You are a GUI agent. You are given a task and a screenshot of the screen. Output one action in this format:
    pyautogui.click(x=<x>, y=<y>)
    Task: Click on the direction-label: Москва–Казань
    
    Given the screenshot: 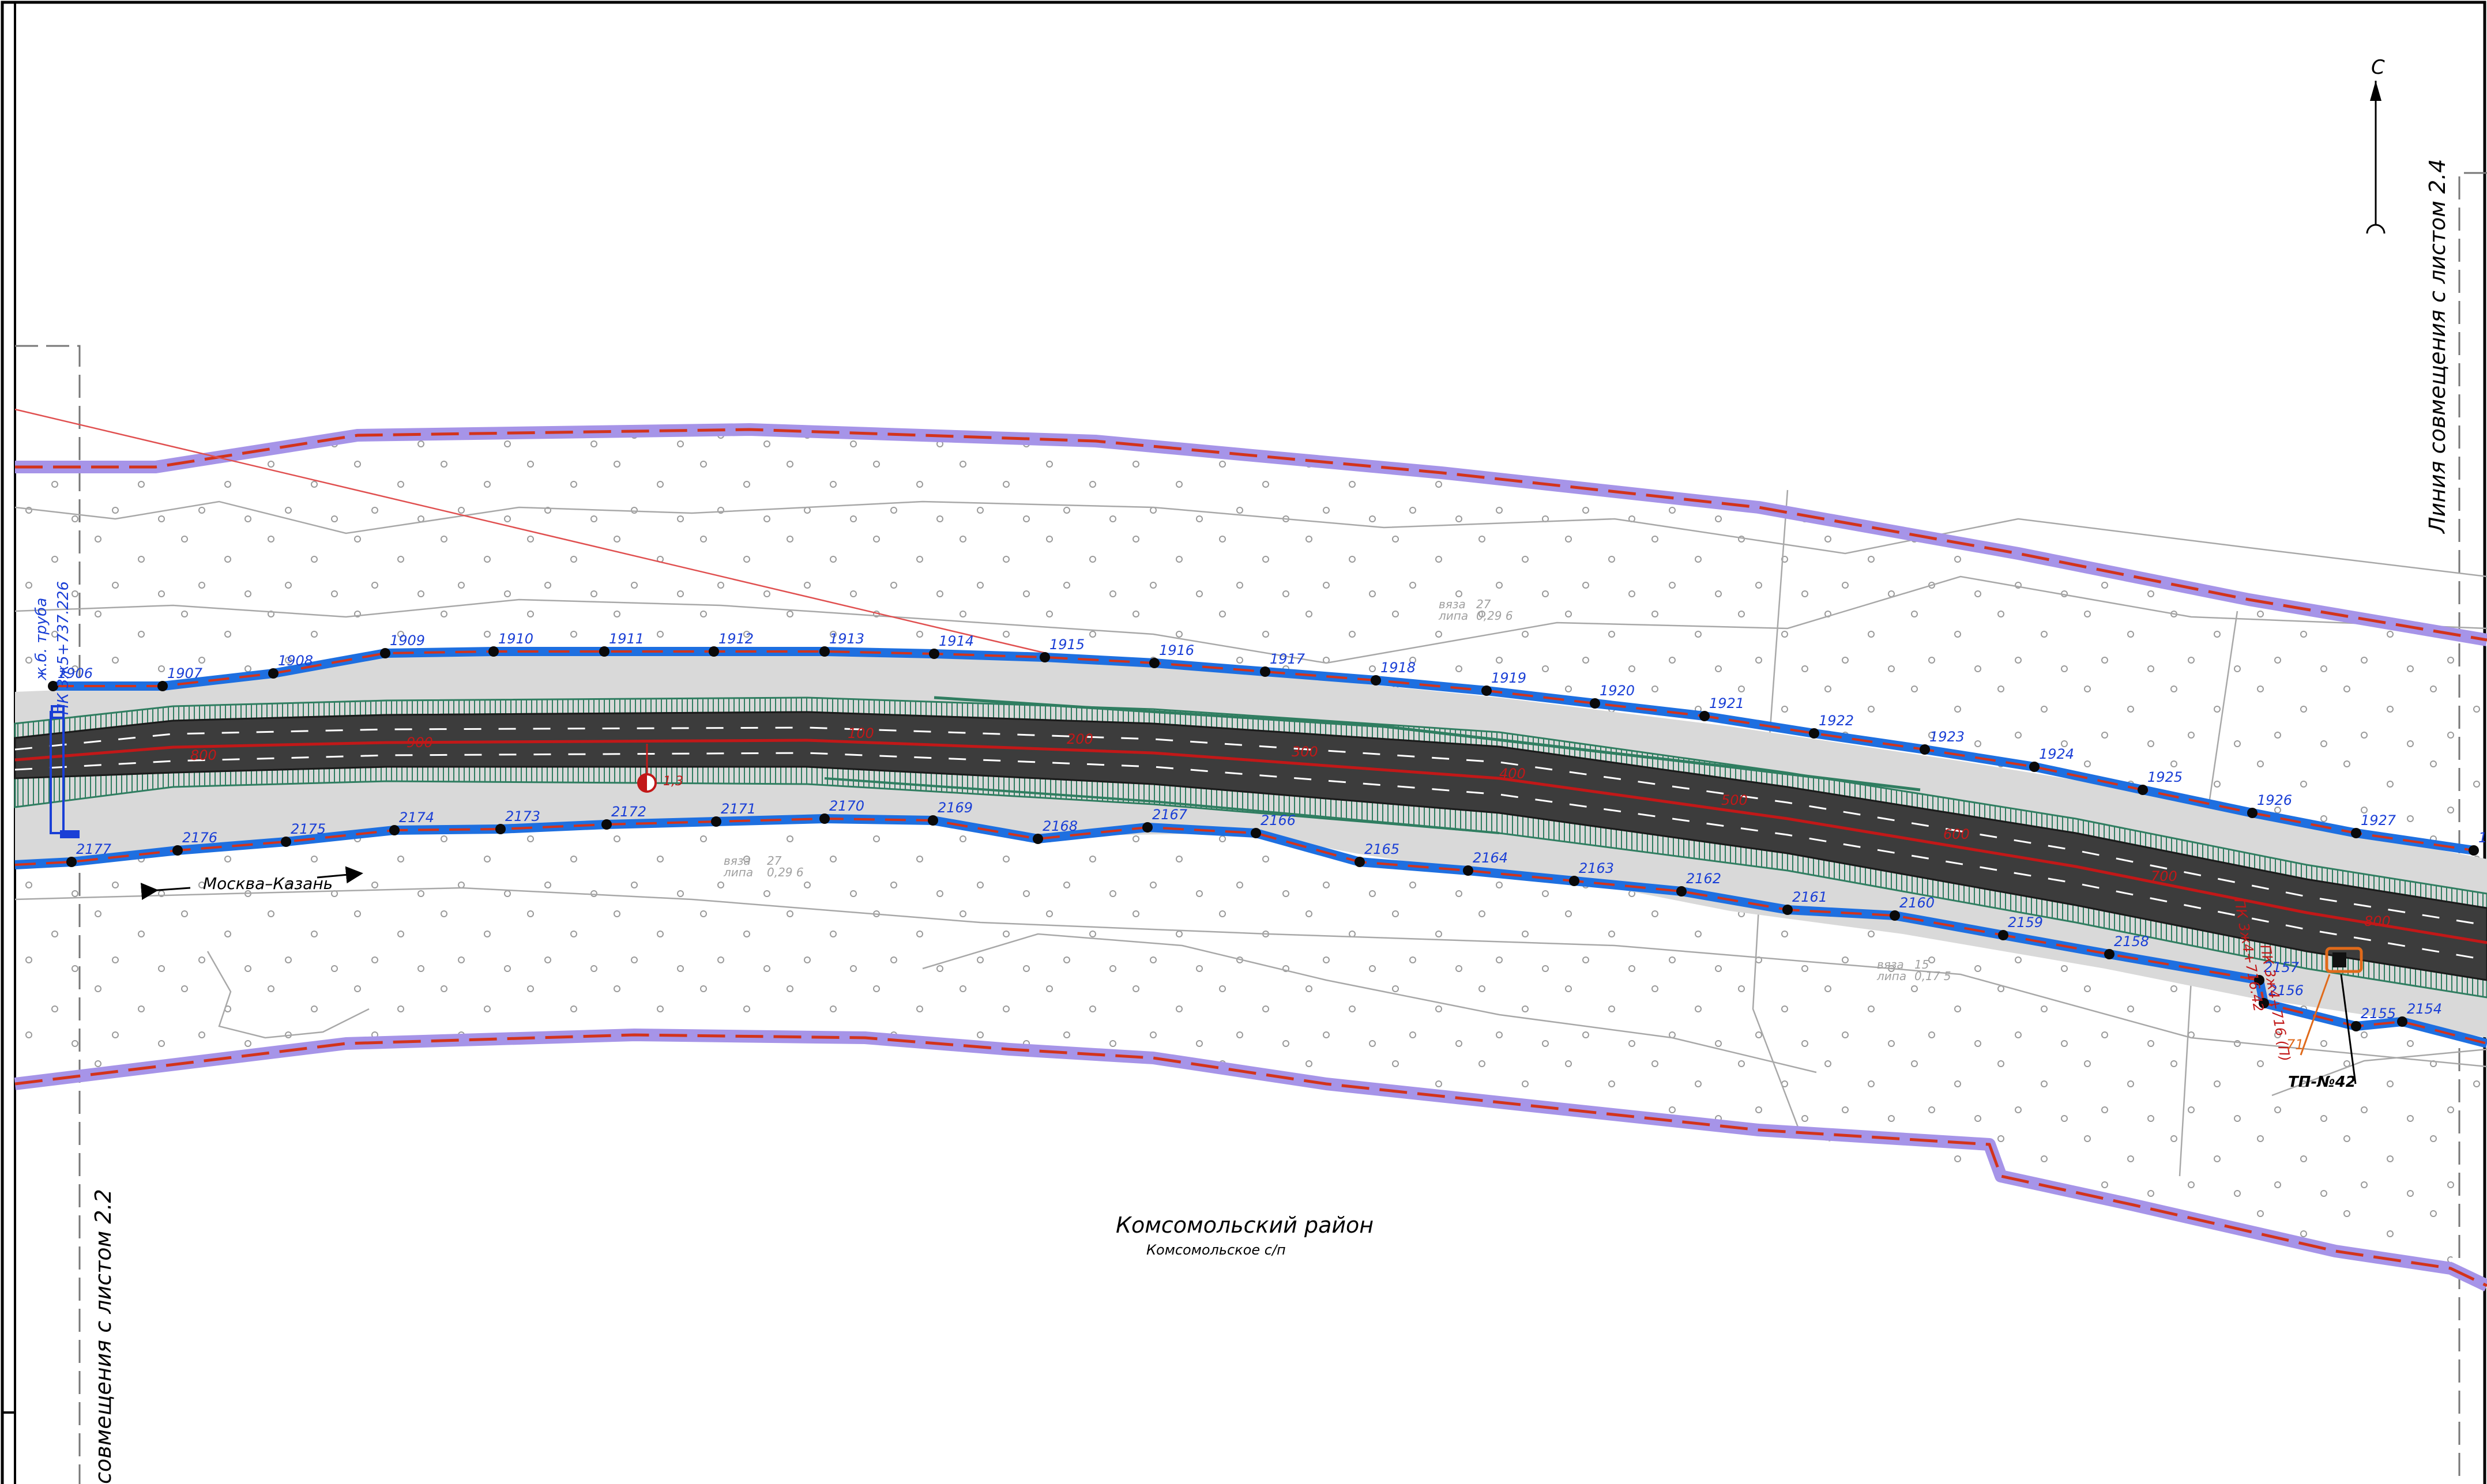 What is the action you would take?
    pyautogui.click(x=268, y=883)
    